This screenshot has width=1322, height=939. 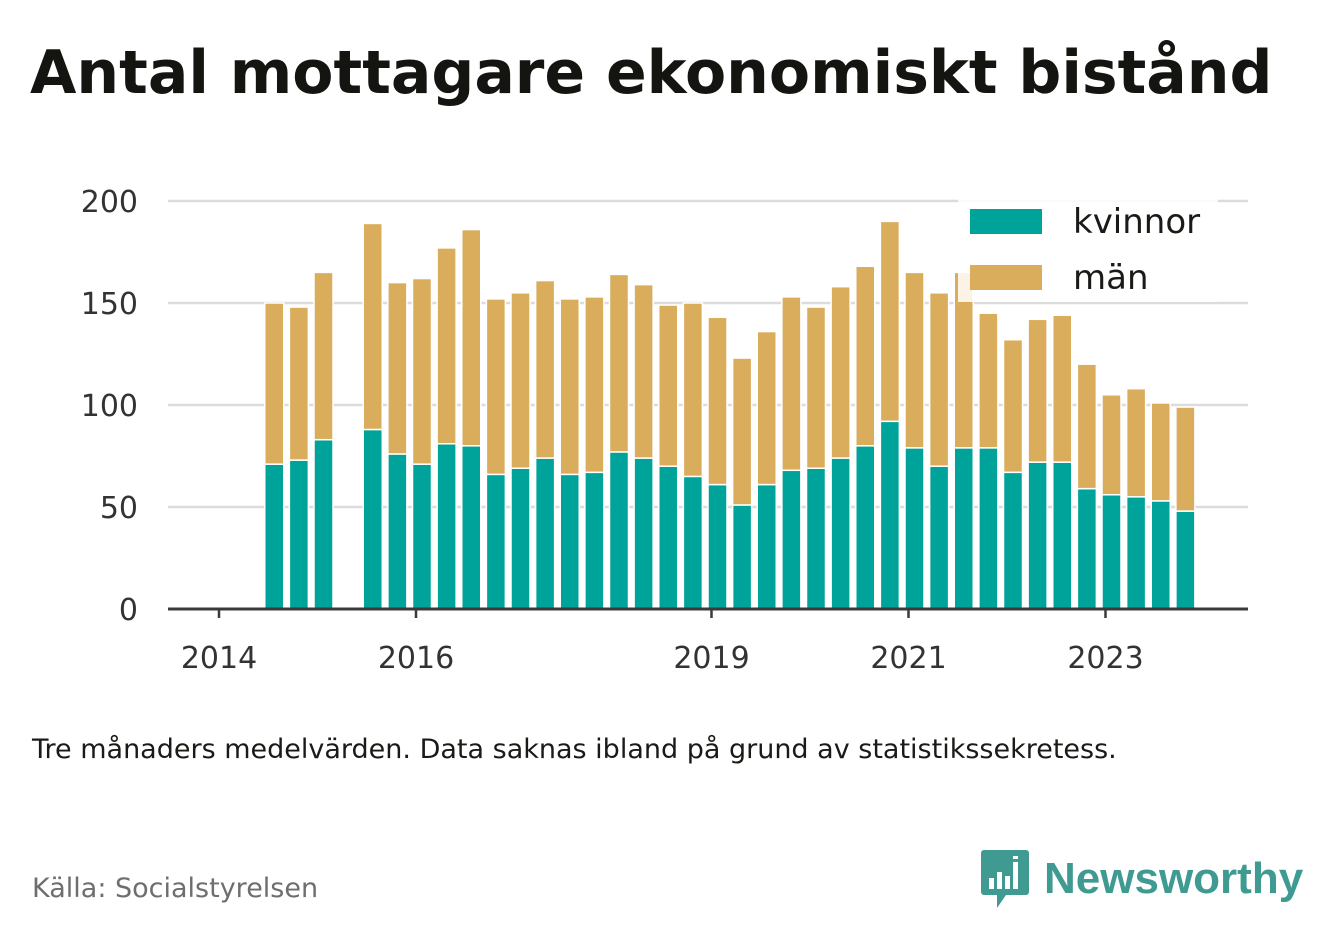 What do you see at coordinates (175, 888) in the screenshot?
I see `source-text: Källa: Socialstyrelsen` at bounding box center [175, 888].